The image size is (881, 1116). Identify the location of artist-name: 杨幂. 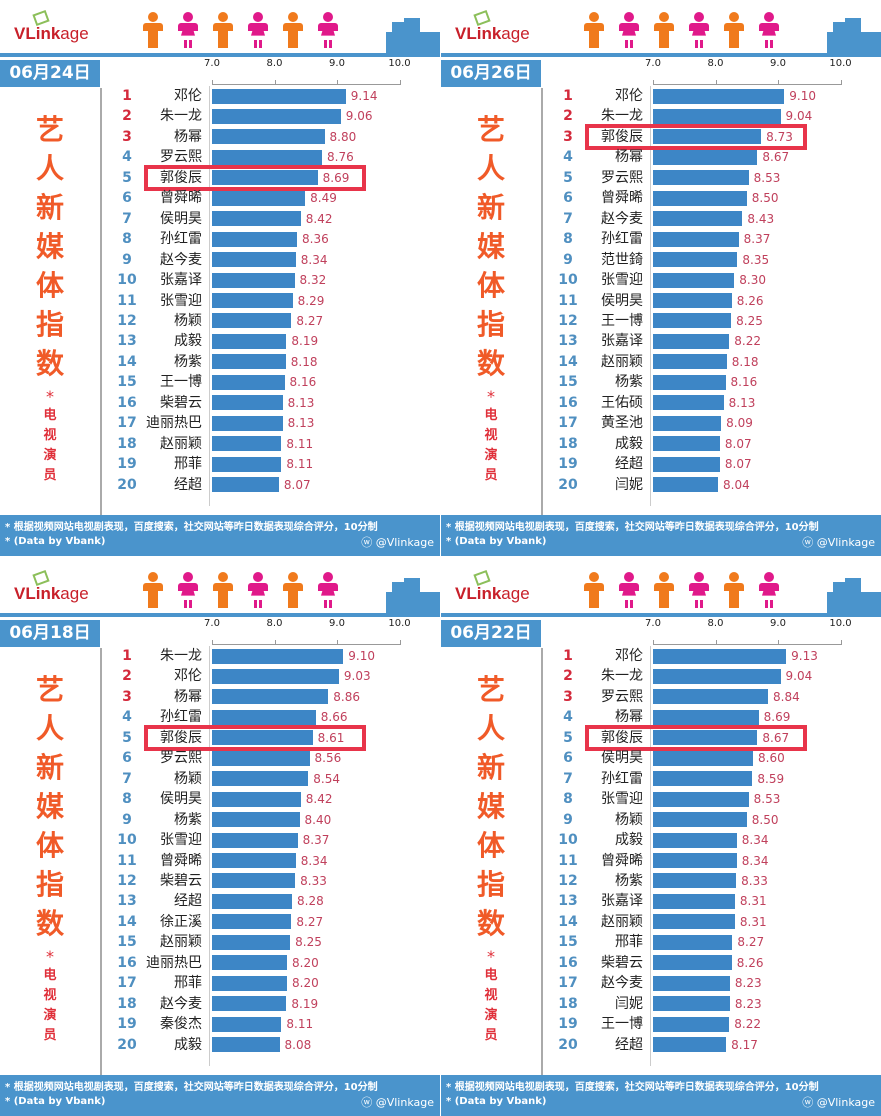
(188, 136).